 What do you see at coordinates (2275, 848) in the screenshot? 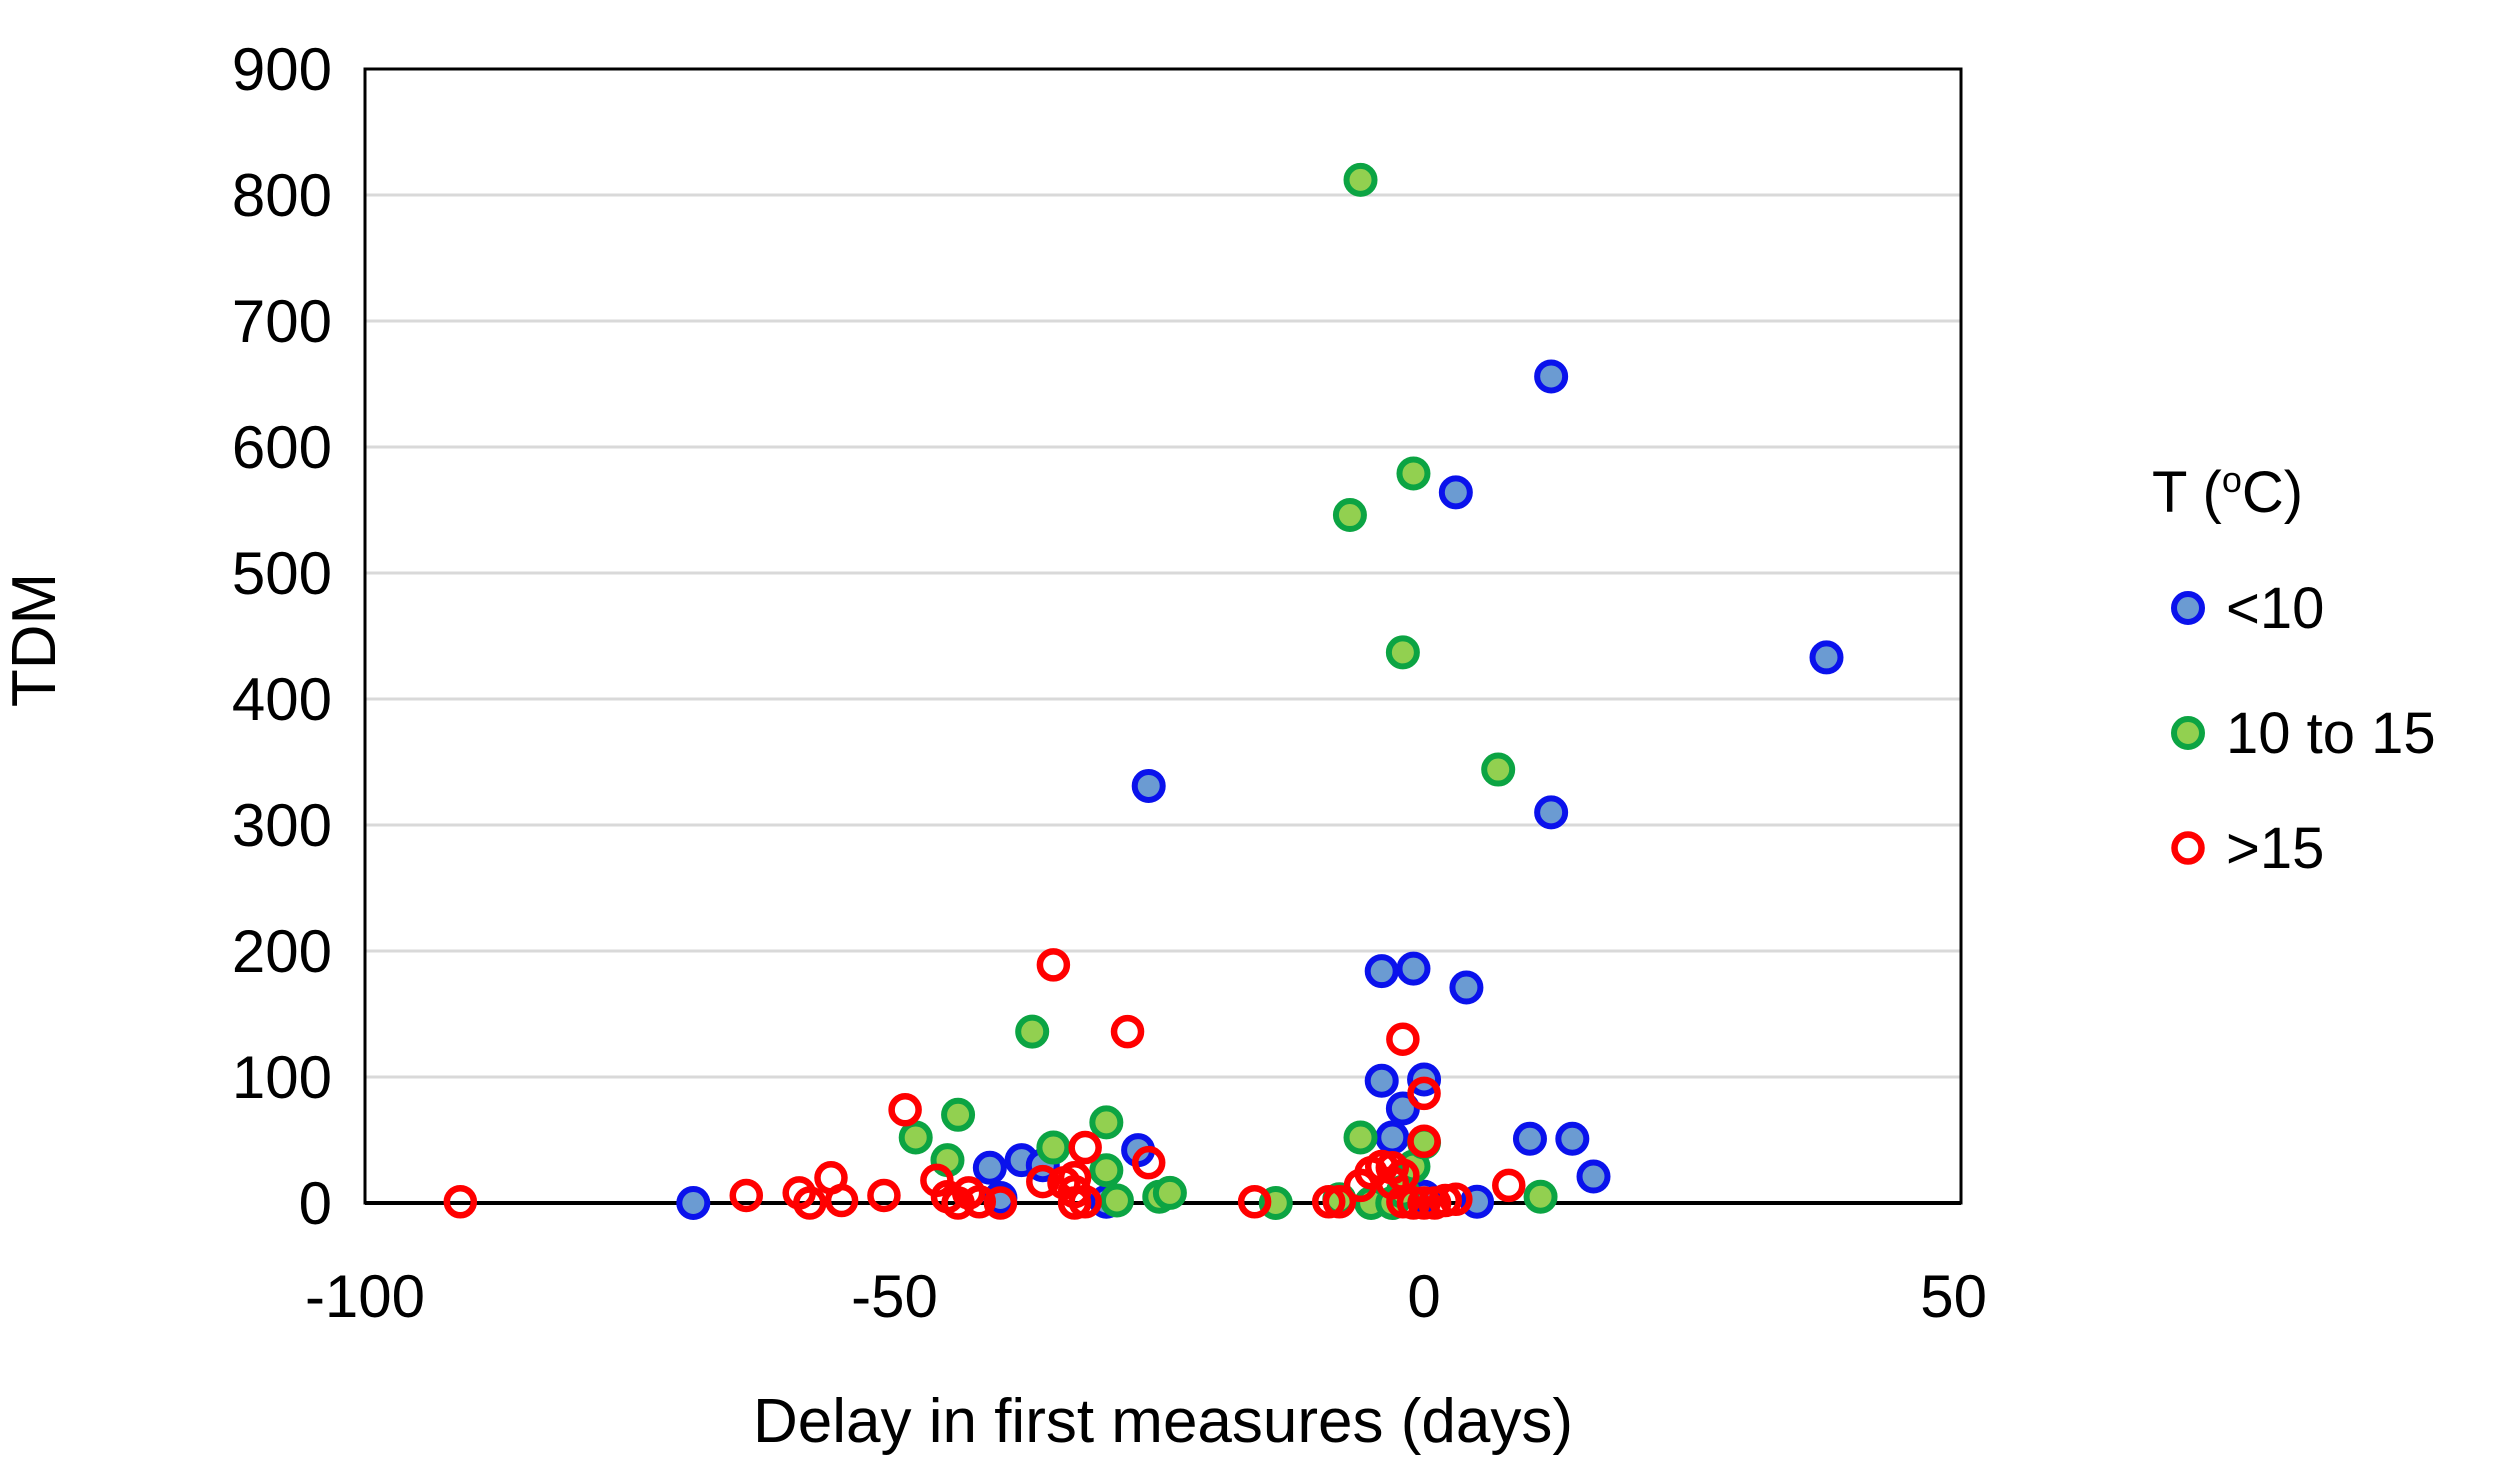
I see `legend-label-gt15: >15` at bounding box center [2275, 848].